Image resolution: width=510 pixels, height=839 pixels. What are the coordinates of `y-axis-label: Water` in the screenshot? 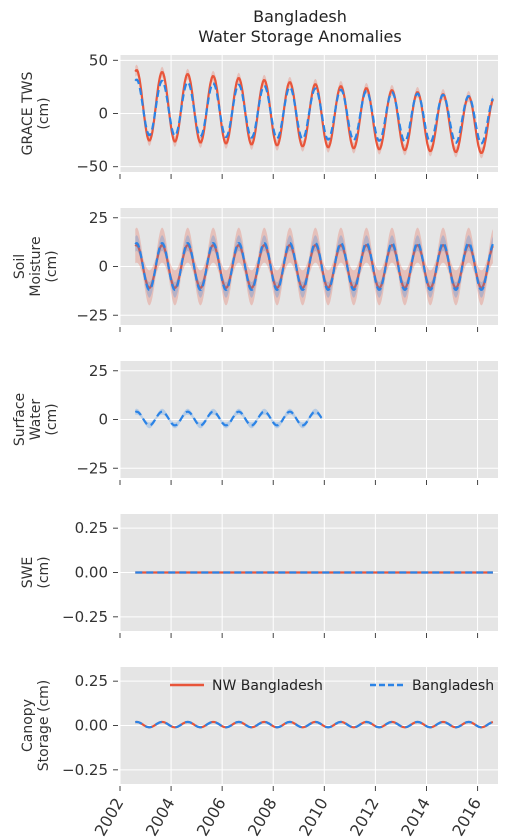 It's located at (36, 420).